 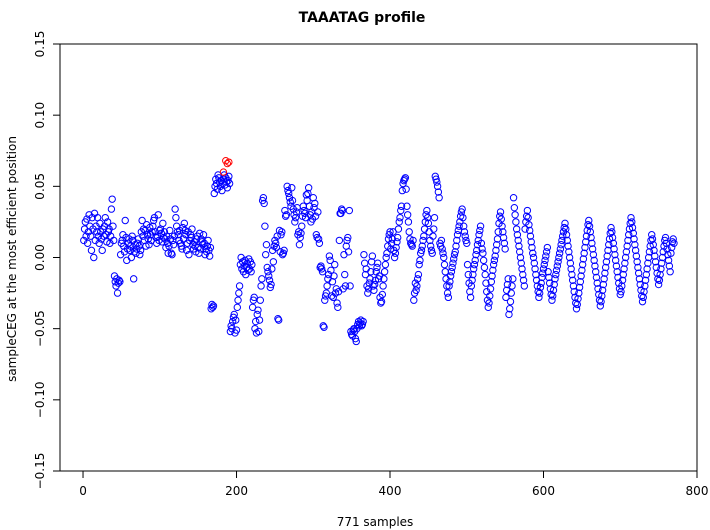 What do you see at coordinates (697, 491) in the screenshot?
I see `x-tick-label: 800` at bounding box center [697, 491].